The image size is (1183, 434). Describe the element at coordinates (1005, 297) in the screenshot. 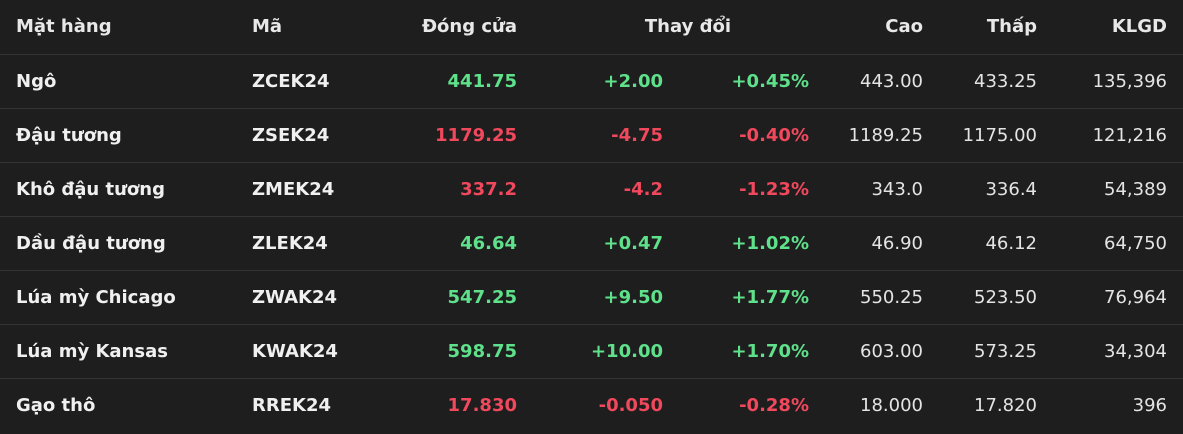

I see `row-low: 523.50` at that location.